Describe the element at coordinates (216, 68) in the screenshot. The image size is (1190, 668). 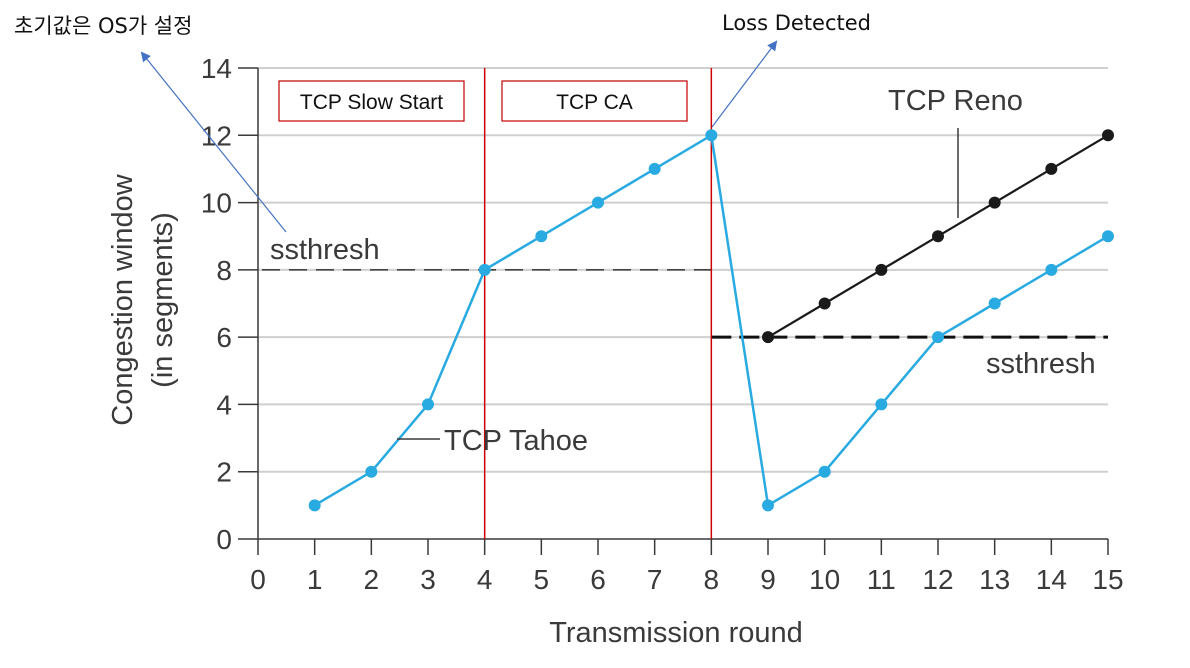
I see `y-tick-label-14: 14` at that location.